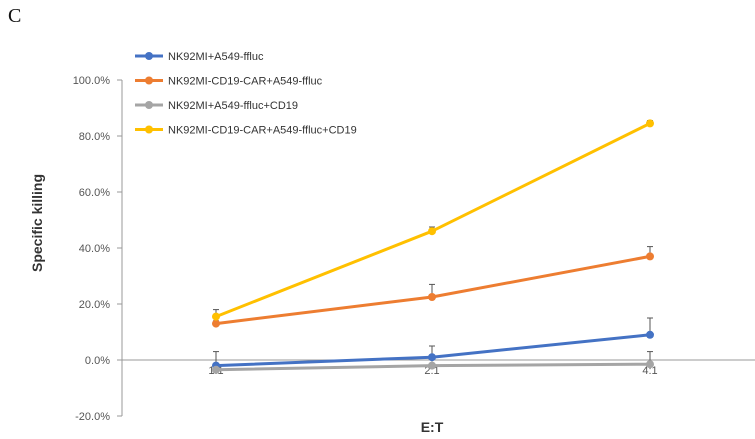  I want to click on y-tick-label: 100.0%, so click(92, 81).